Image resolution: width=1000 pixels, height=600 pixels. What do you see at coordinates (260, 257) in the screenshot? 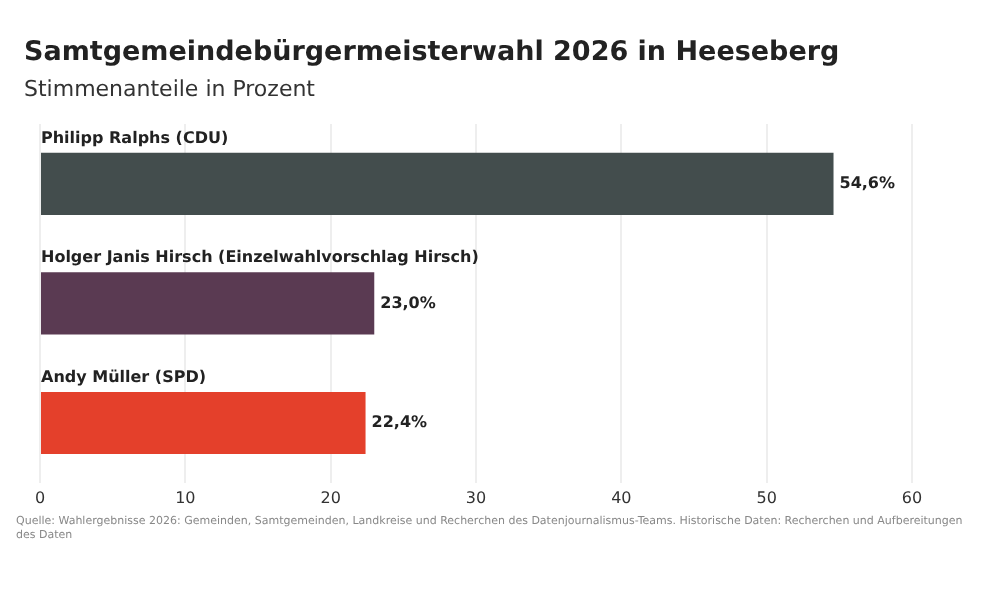
I see `y-tick-label: Holger Janis Hirsch (Einzelwahlvorschlag Hirsch)` at bounding box center [260, 257].